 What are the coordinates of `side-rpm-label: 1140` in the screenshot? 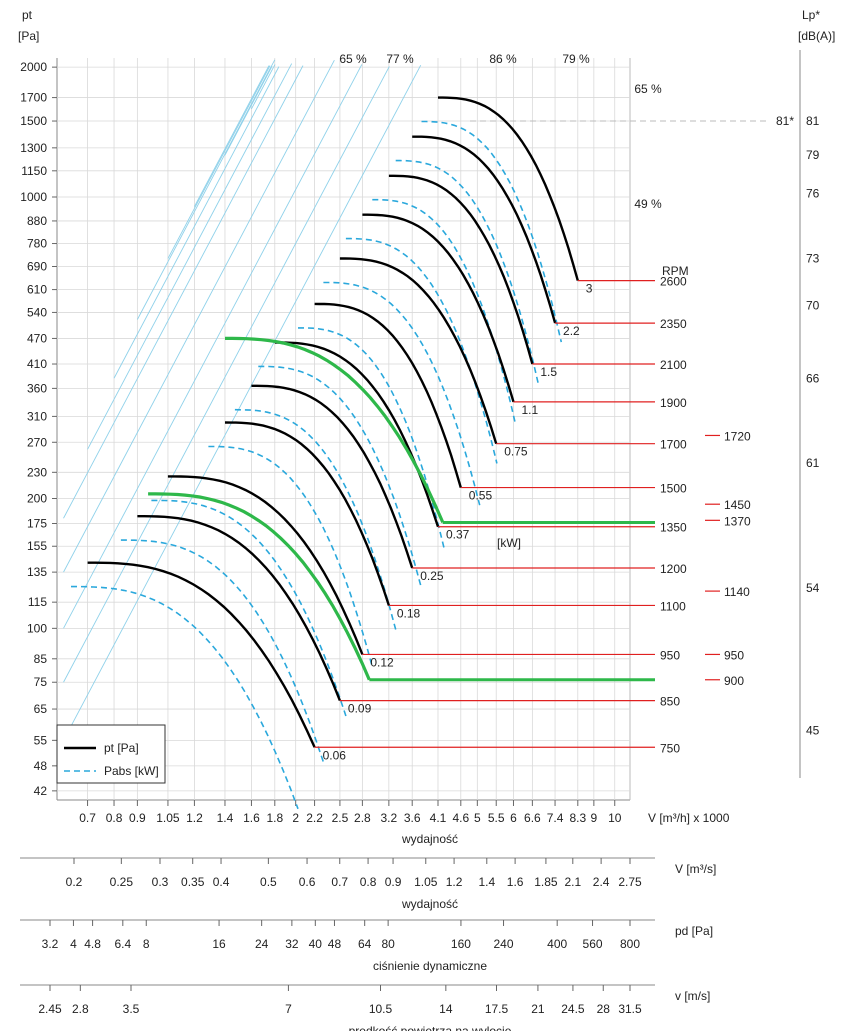 It's located at (737, 592).